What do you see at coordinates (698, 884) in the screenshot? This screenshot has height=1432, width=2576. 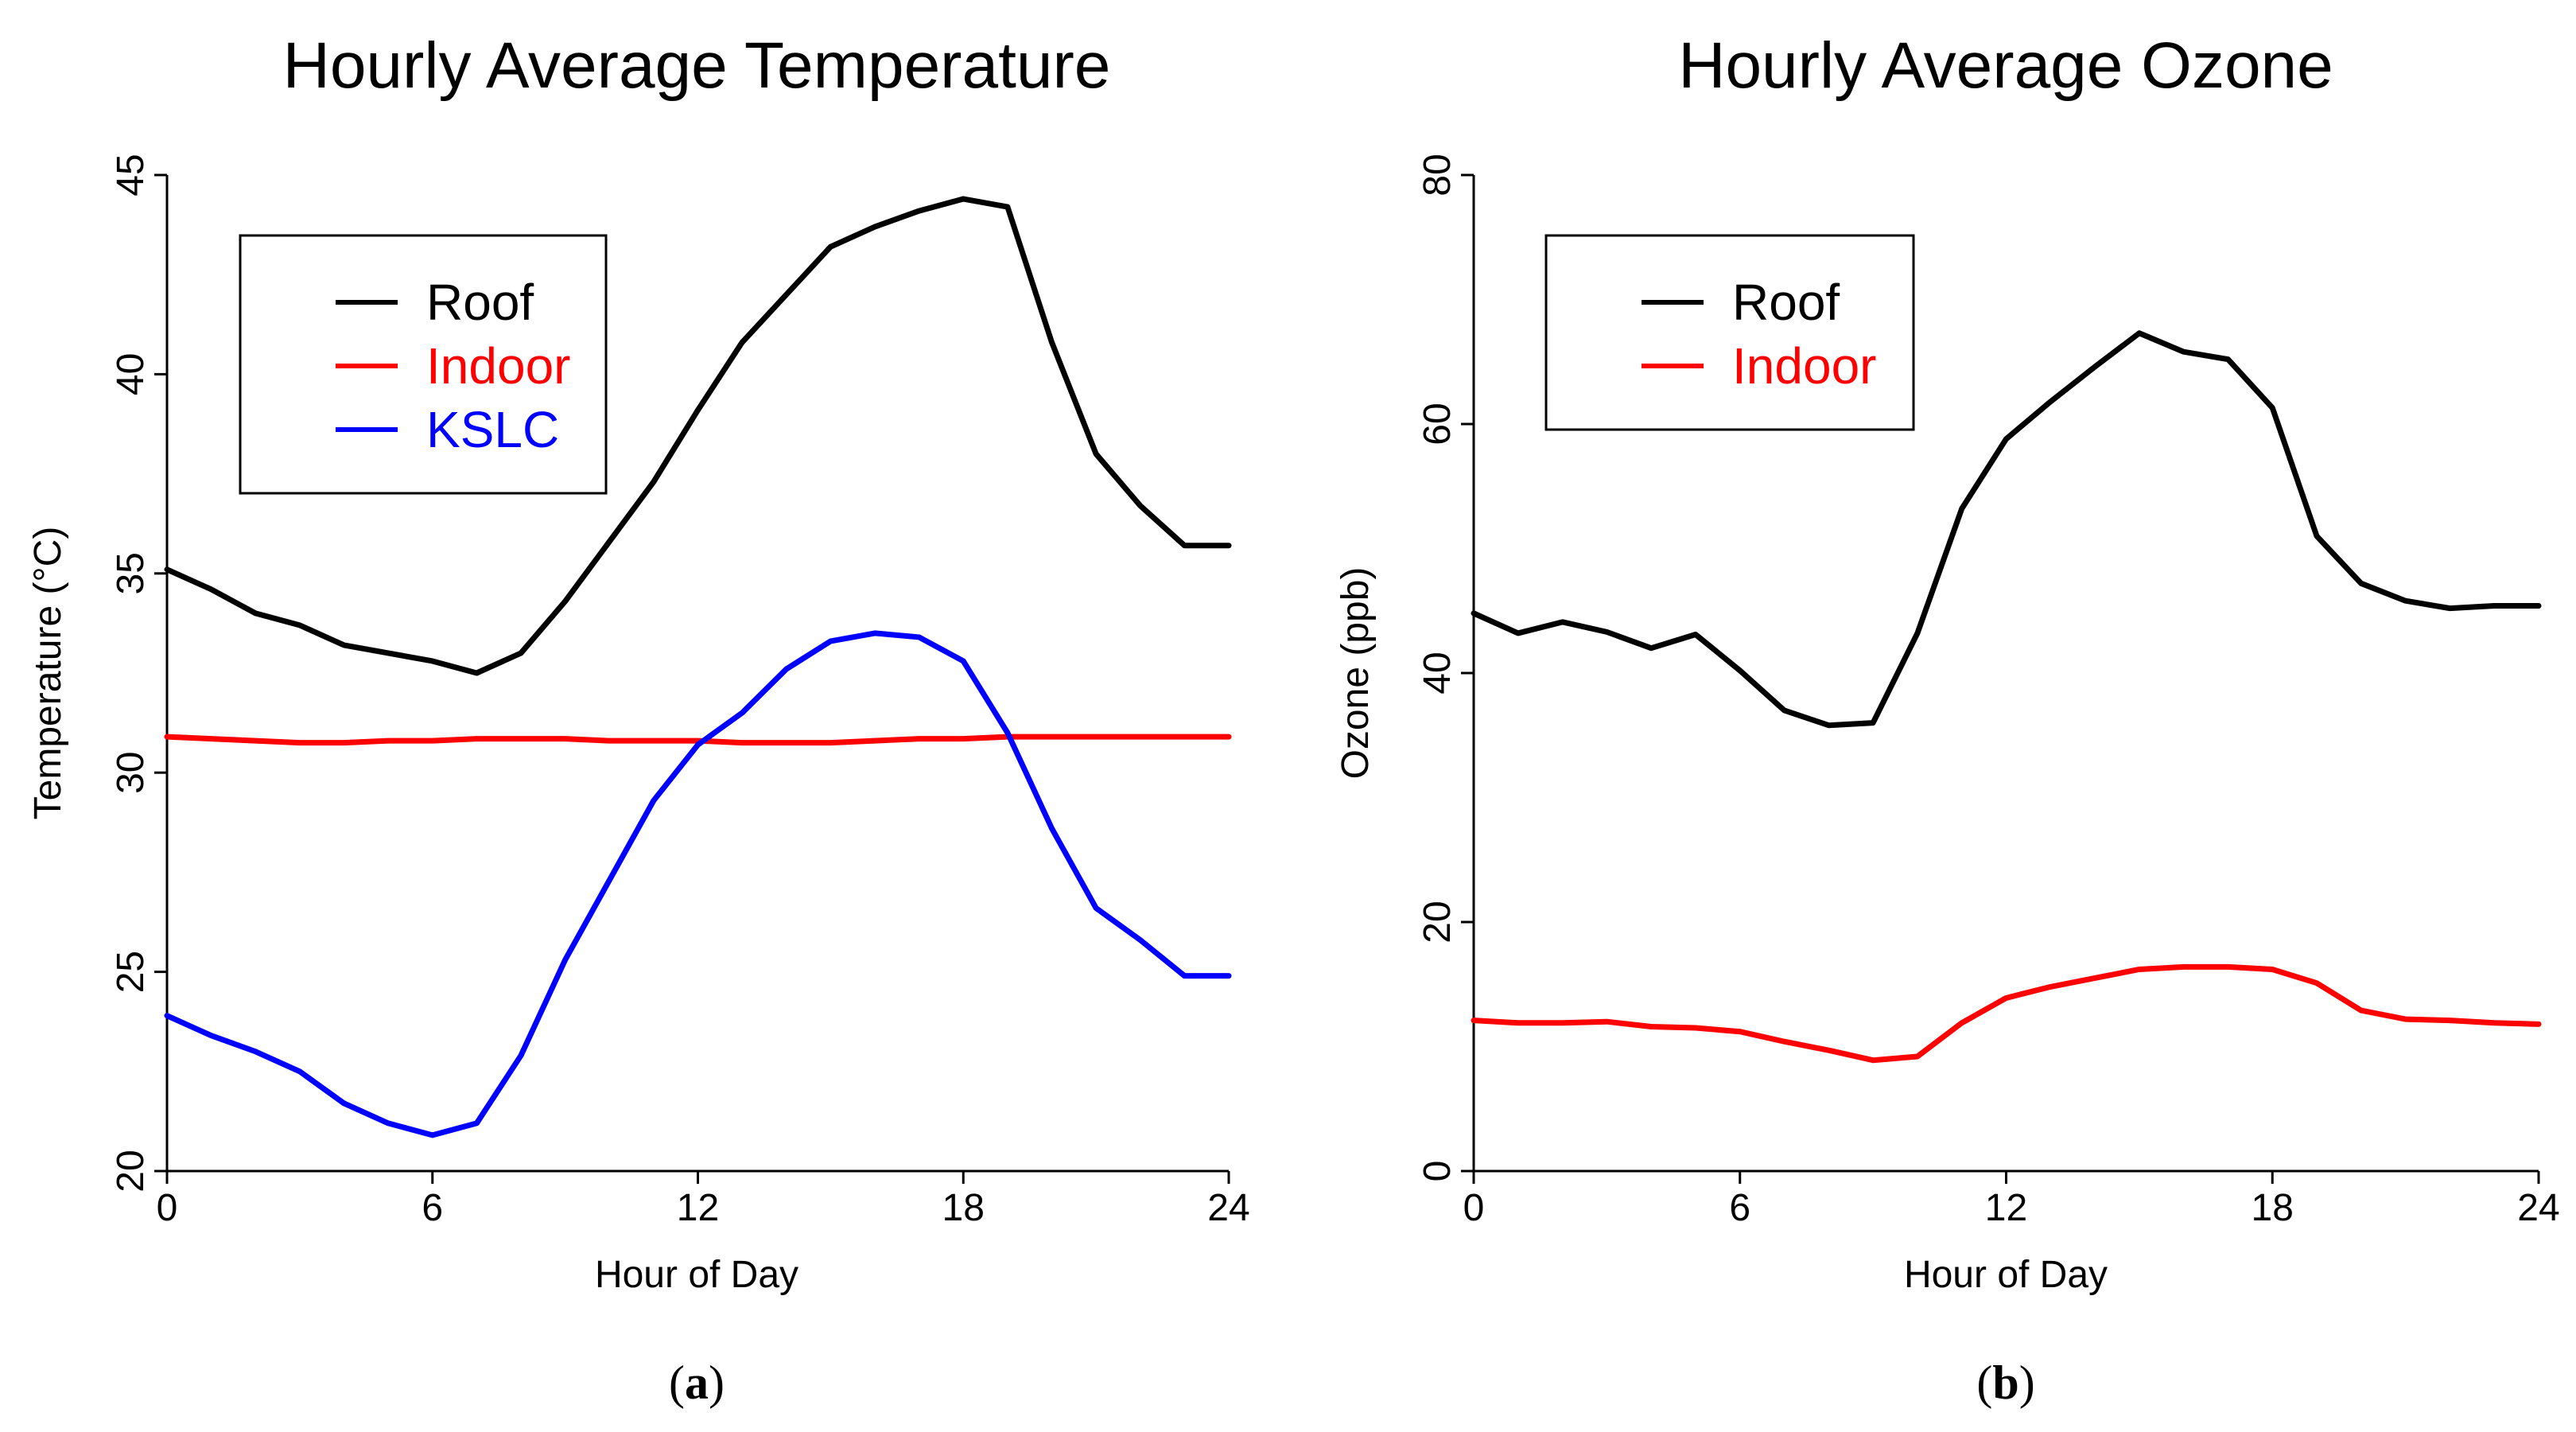 I see `series-line-kslc` at bounding box center [698, 884].